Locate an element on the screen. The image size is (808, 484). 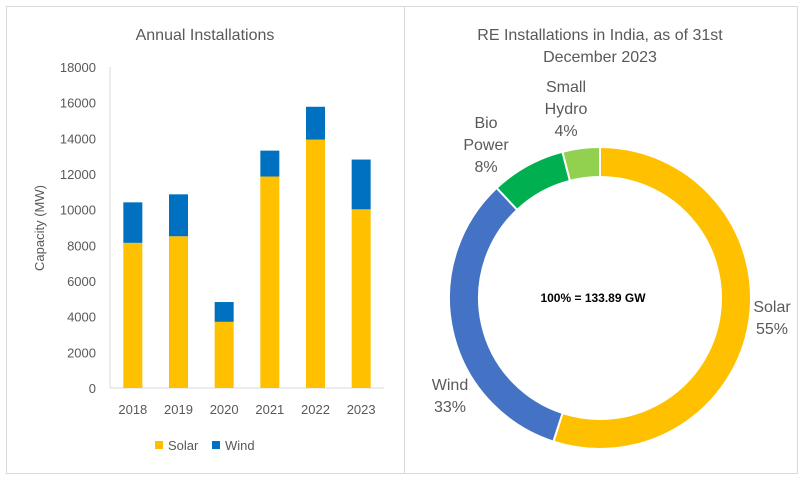
y-tick-label: 8000 is located at coordinates (81, 245).